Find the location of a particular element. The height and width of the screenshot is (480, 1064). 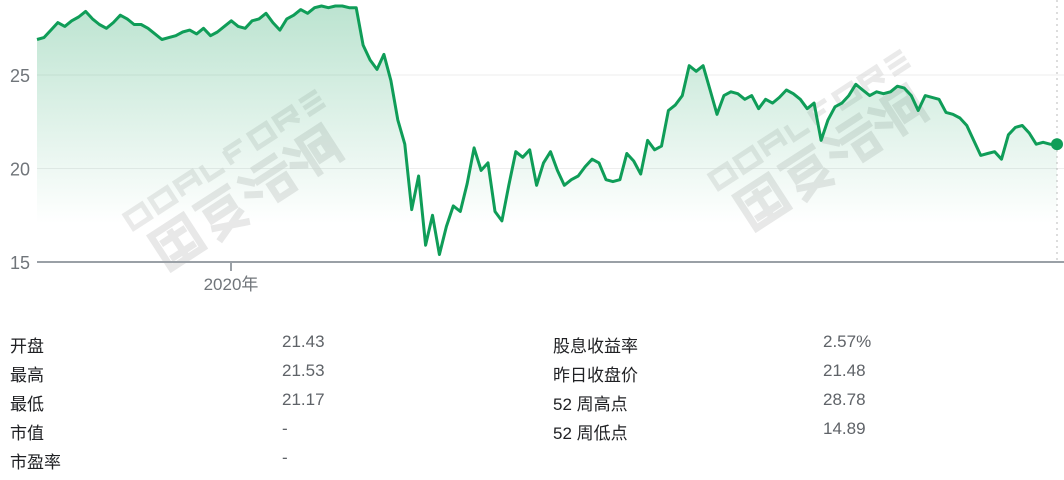

stat-value: 14.89 is located at coordinates (844, 428).